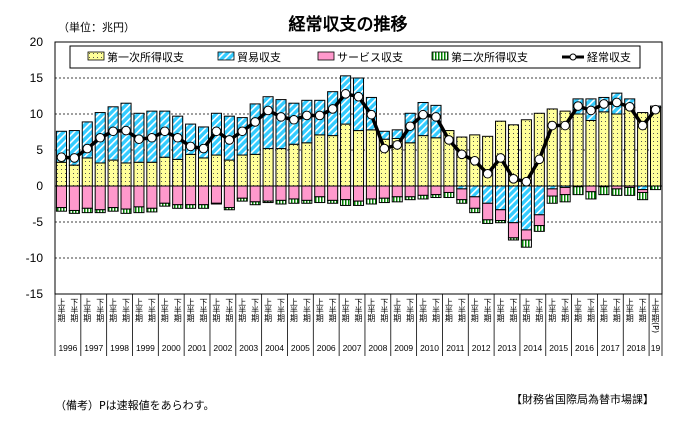 This screenshot has height=423, width=696. What do you see at coordinates (507, 348) in the screenshot?
I see `year-label: 2013` at bounding box center [507, 348].